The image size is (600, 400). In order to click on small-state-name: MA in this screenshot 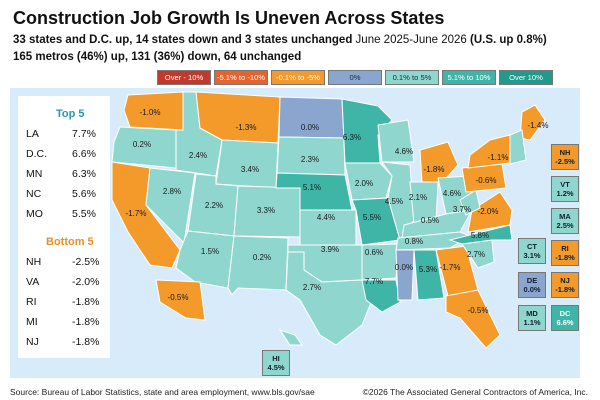, I will do `click(565, 216)`.